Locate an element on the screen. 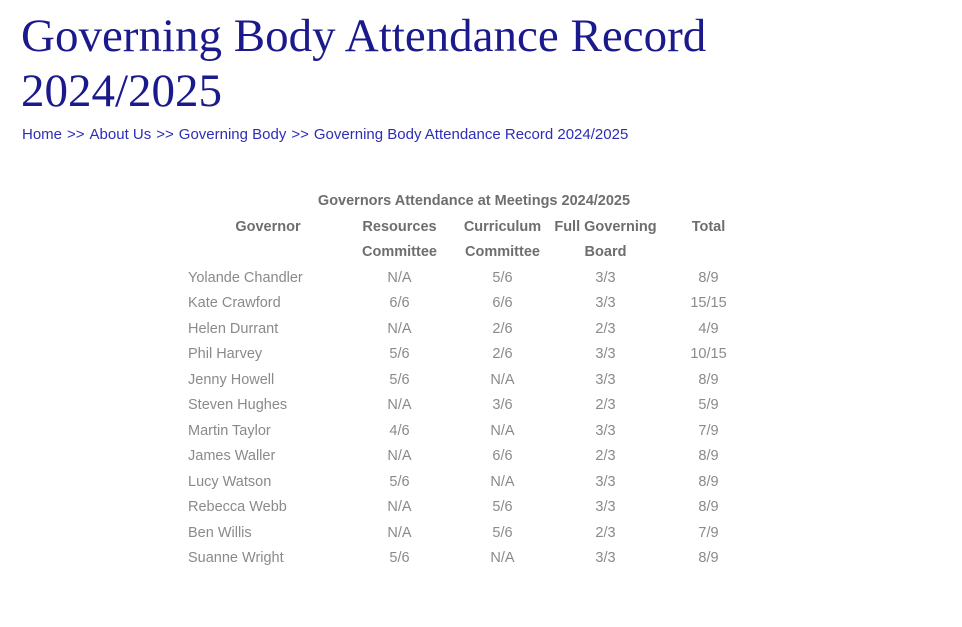  attendance-cell: 3/6 is located at coordinates (502, 405).